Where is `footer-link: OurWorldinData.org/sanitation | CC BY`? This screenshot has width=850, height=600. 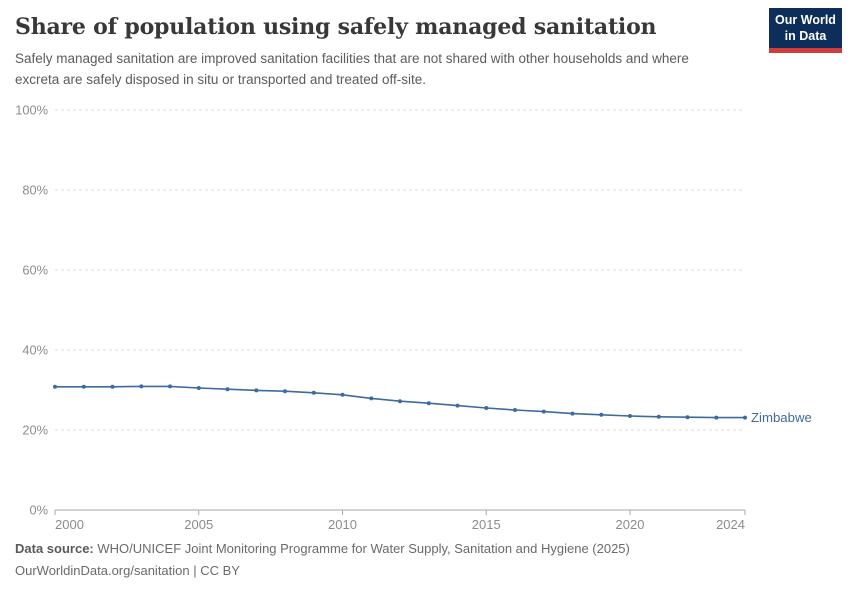 footer-link: OurWorldinData.org/sanitation | CC BY is located at coordinates (127, 570).